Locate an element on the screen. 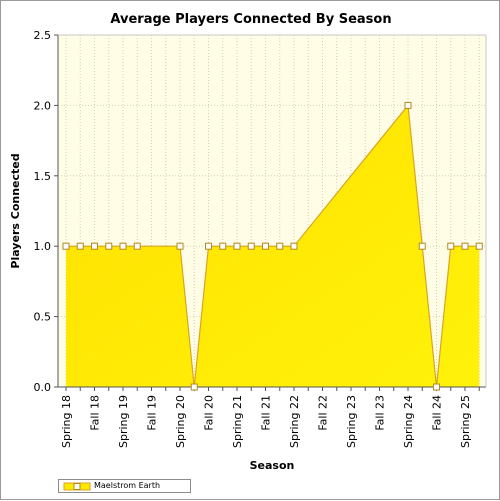 The height and width of the screenshot is (501, 500). y-tick-label: 2.5 is located at coordinates (43, 35).